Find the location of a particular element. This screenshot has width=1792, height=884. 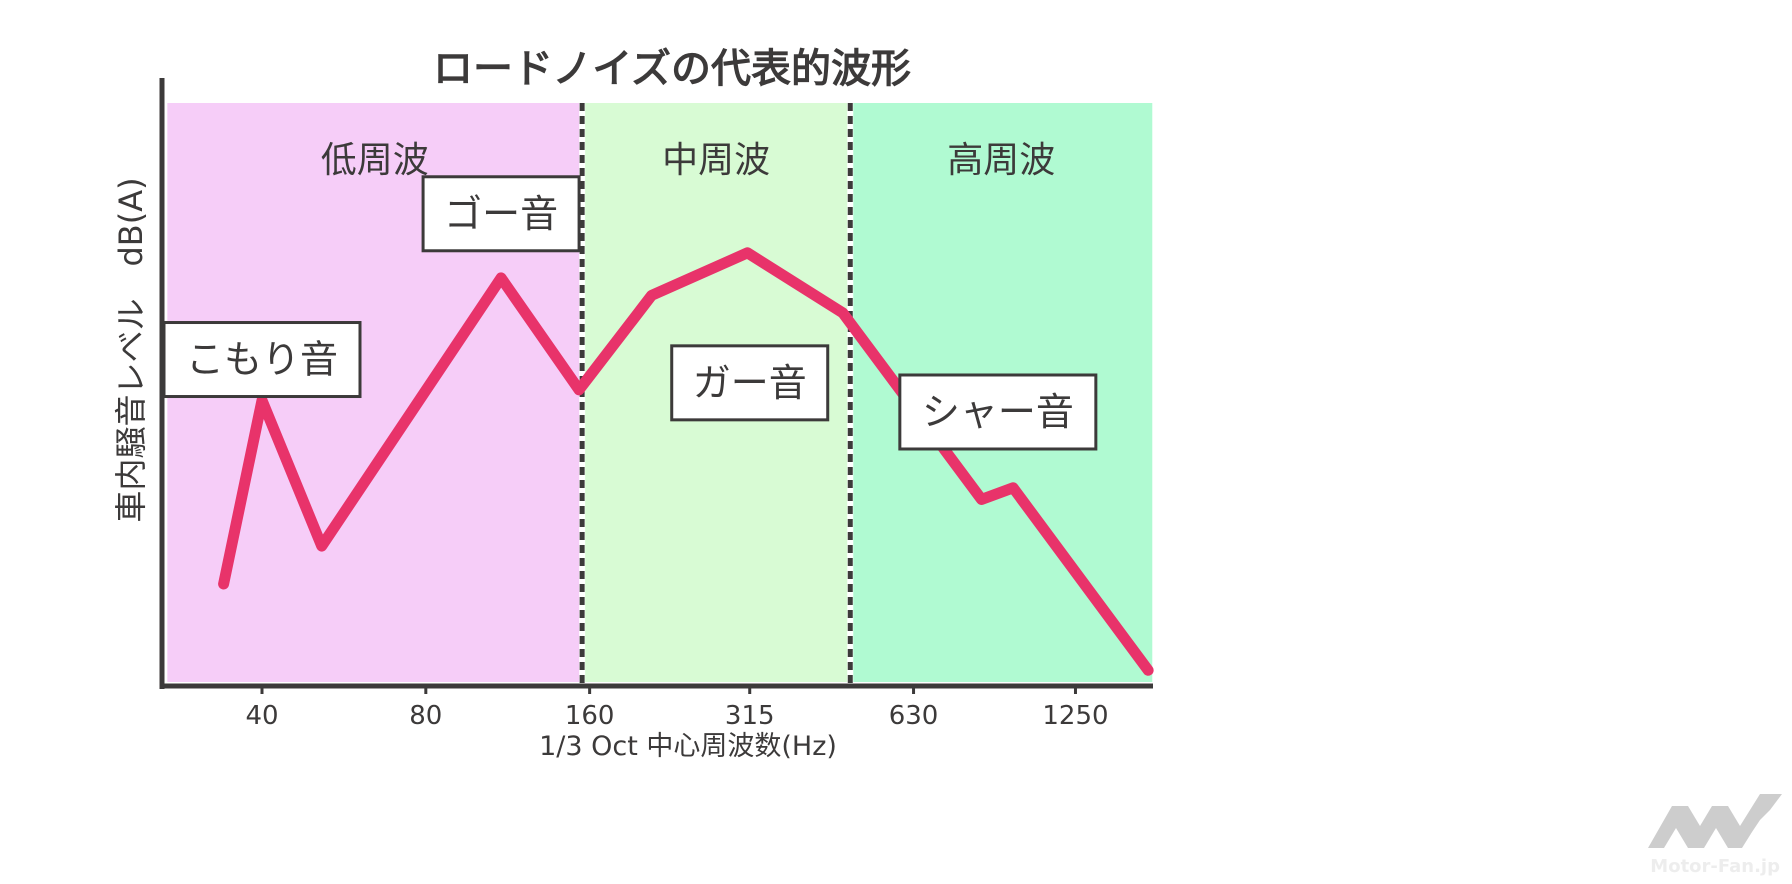

annotation-text: シャー音 is located at coordinates (998, 412).